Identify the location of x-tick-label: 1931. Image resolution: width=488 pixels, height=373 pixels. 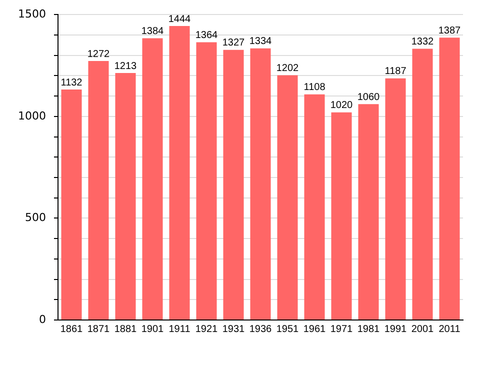
(234, 329).